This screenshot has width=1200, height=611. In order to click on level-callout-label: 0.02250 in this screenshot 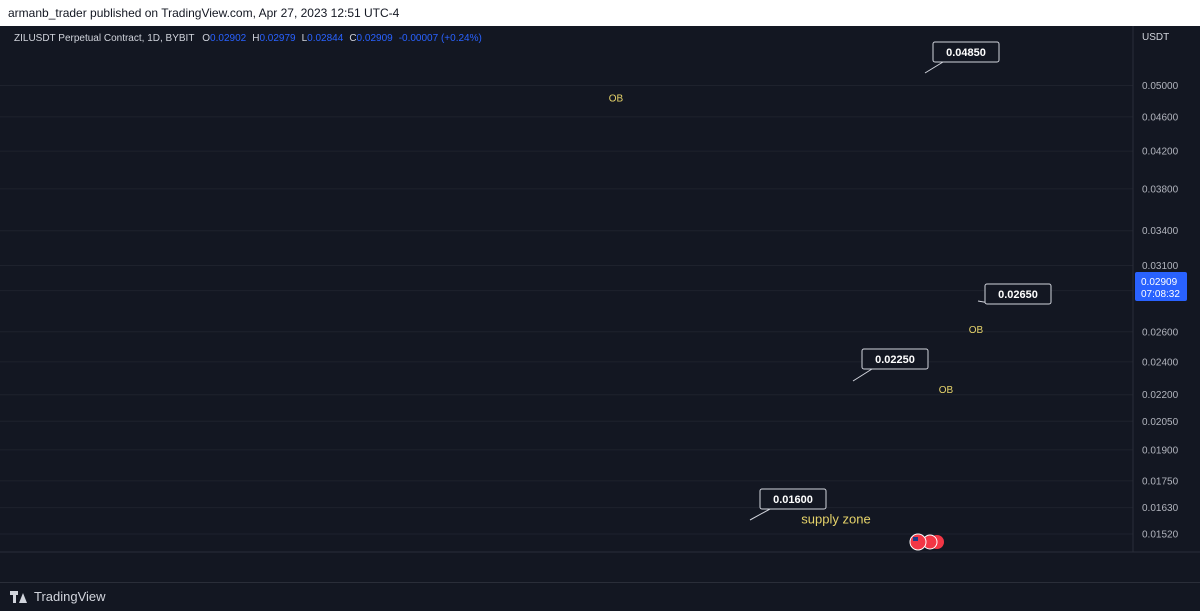, I will do `click(895, 360)`.